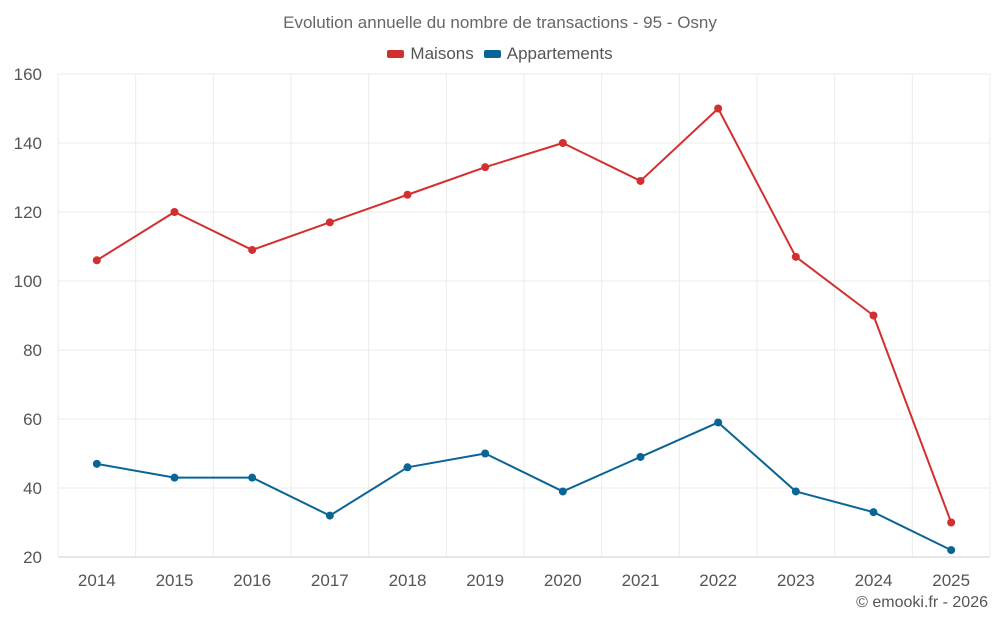 The width and height of the screenshot is (1000, 625). I want to click on x-tick-label: 2021, so click(641, 580).